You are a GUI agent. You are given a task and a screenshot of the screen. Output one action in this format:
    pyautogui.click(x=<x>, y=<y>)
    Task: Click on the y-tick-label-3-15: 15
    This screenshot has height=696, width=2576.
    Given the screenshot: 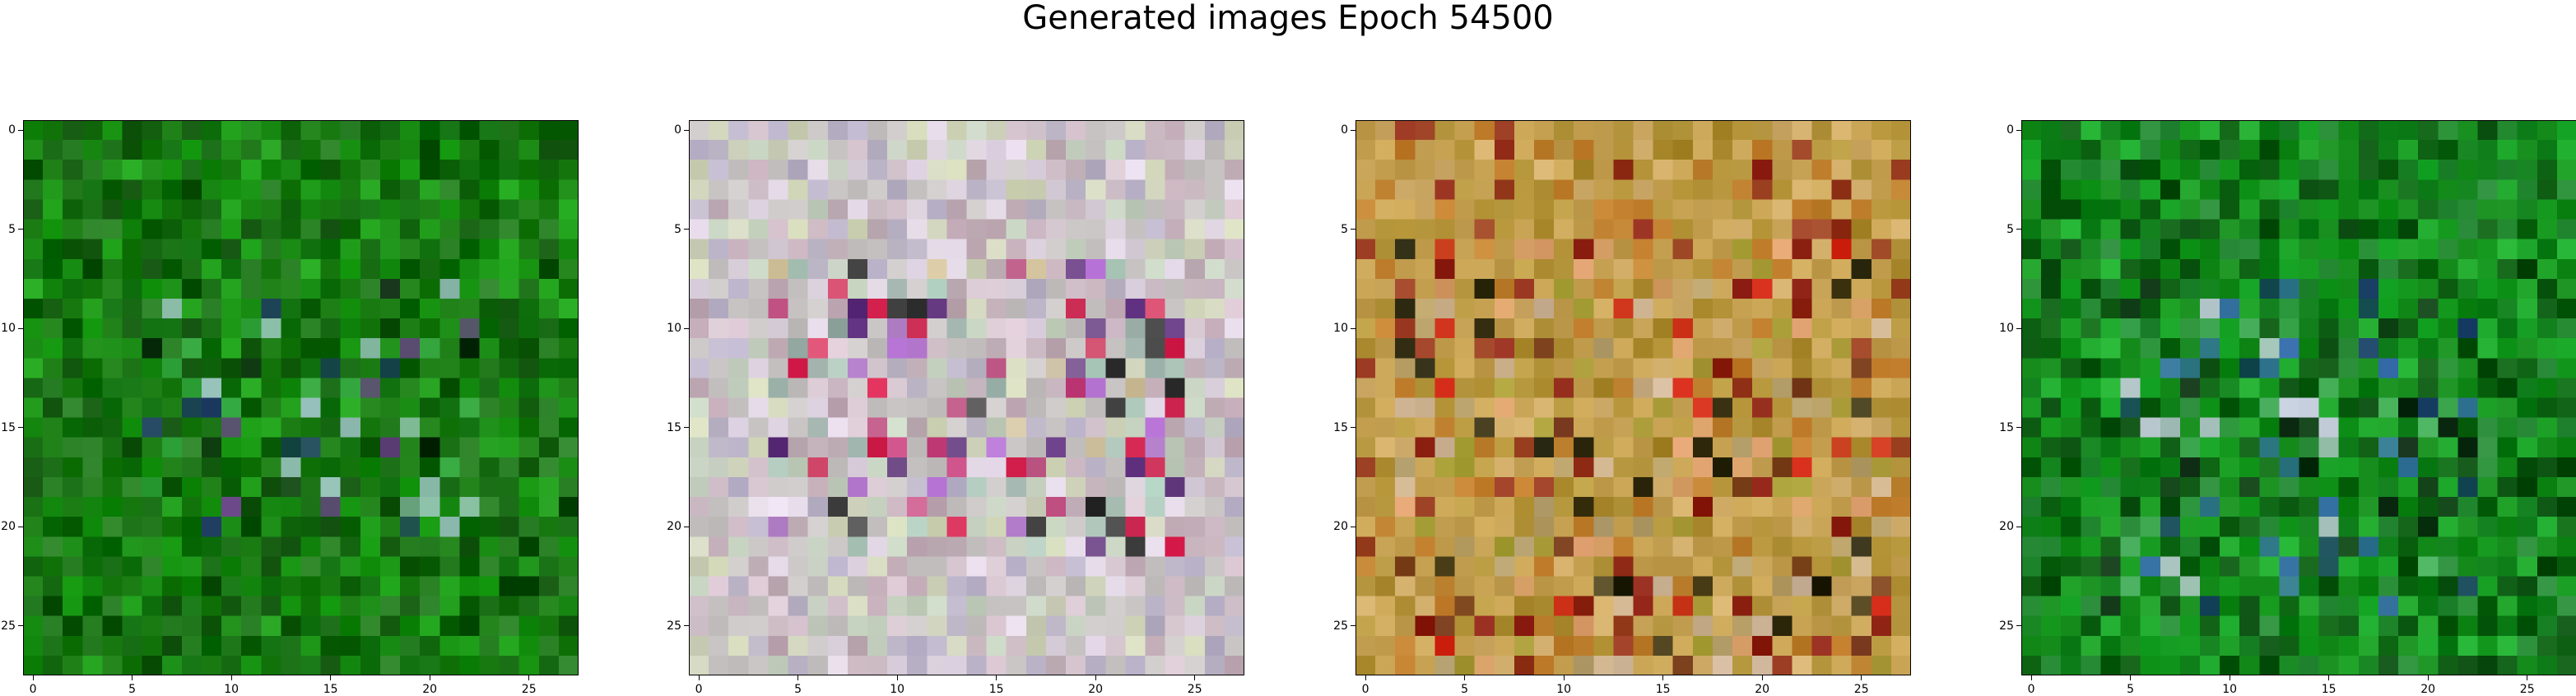 What is the action you would take?
    pyautogui.click(x=1340, y=427)
    